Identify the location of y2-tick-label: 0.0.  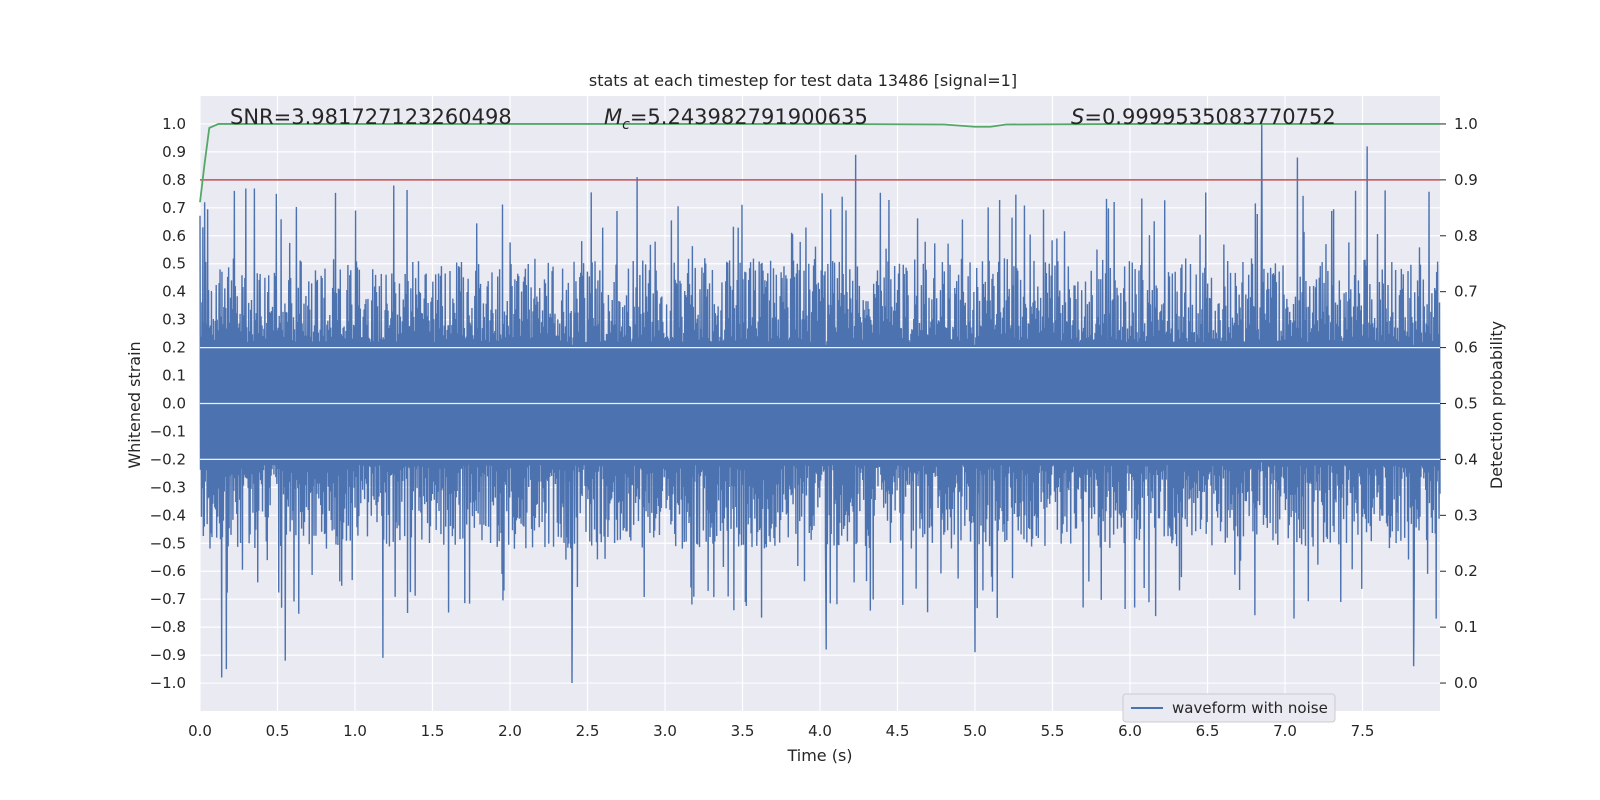
(1466, 683).